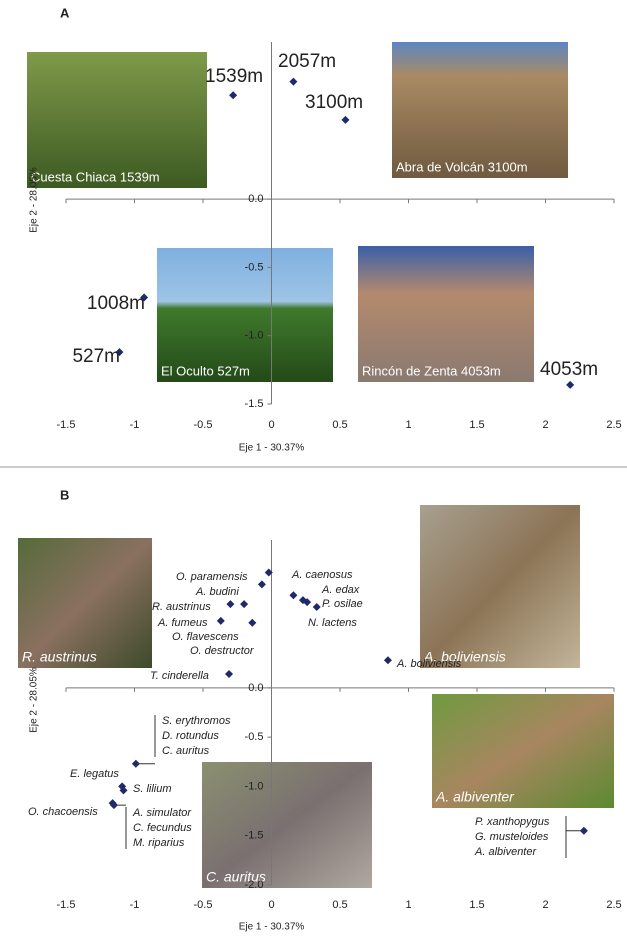 The height and width of the screenshot is (940, 627). What do you see at coordinates (217, 592) in the screenshot?
I see `point-label: A. budini` at bounding box center [217, 592].